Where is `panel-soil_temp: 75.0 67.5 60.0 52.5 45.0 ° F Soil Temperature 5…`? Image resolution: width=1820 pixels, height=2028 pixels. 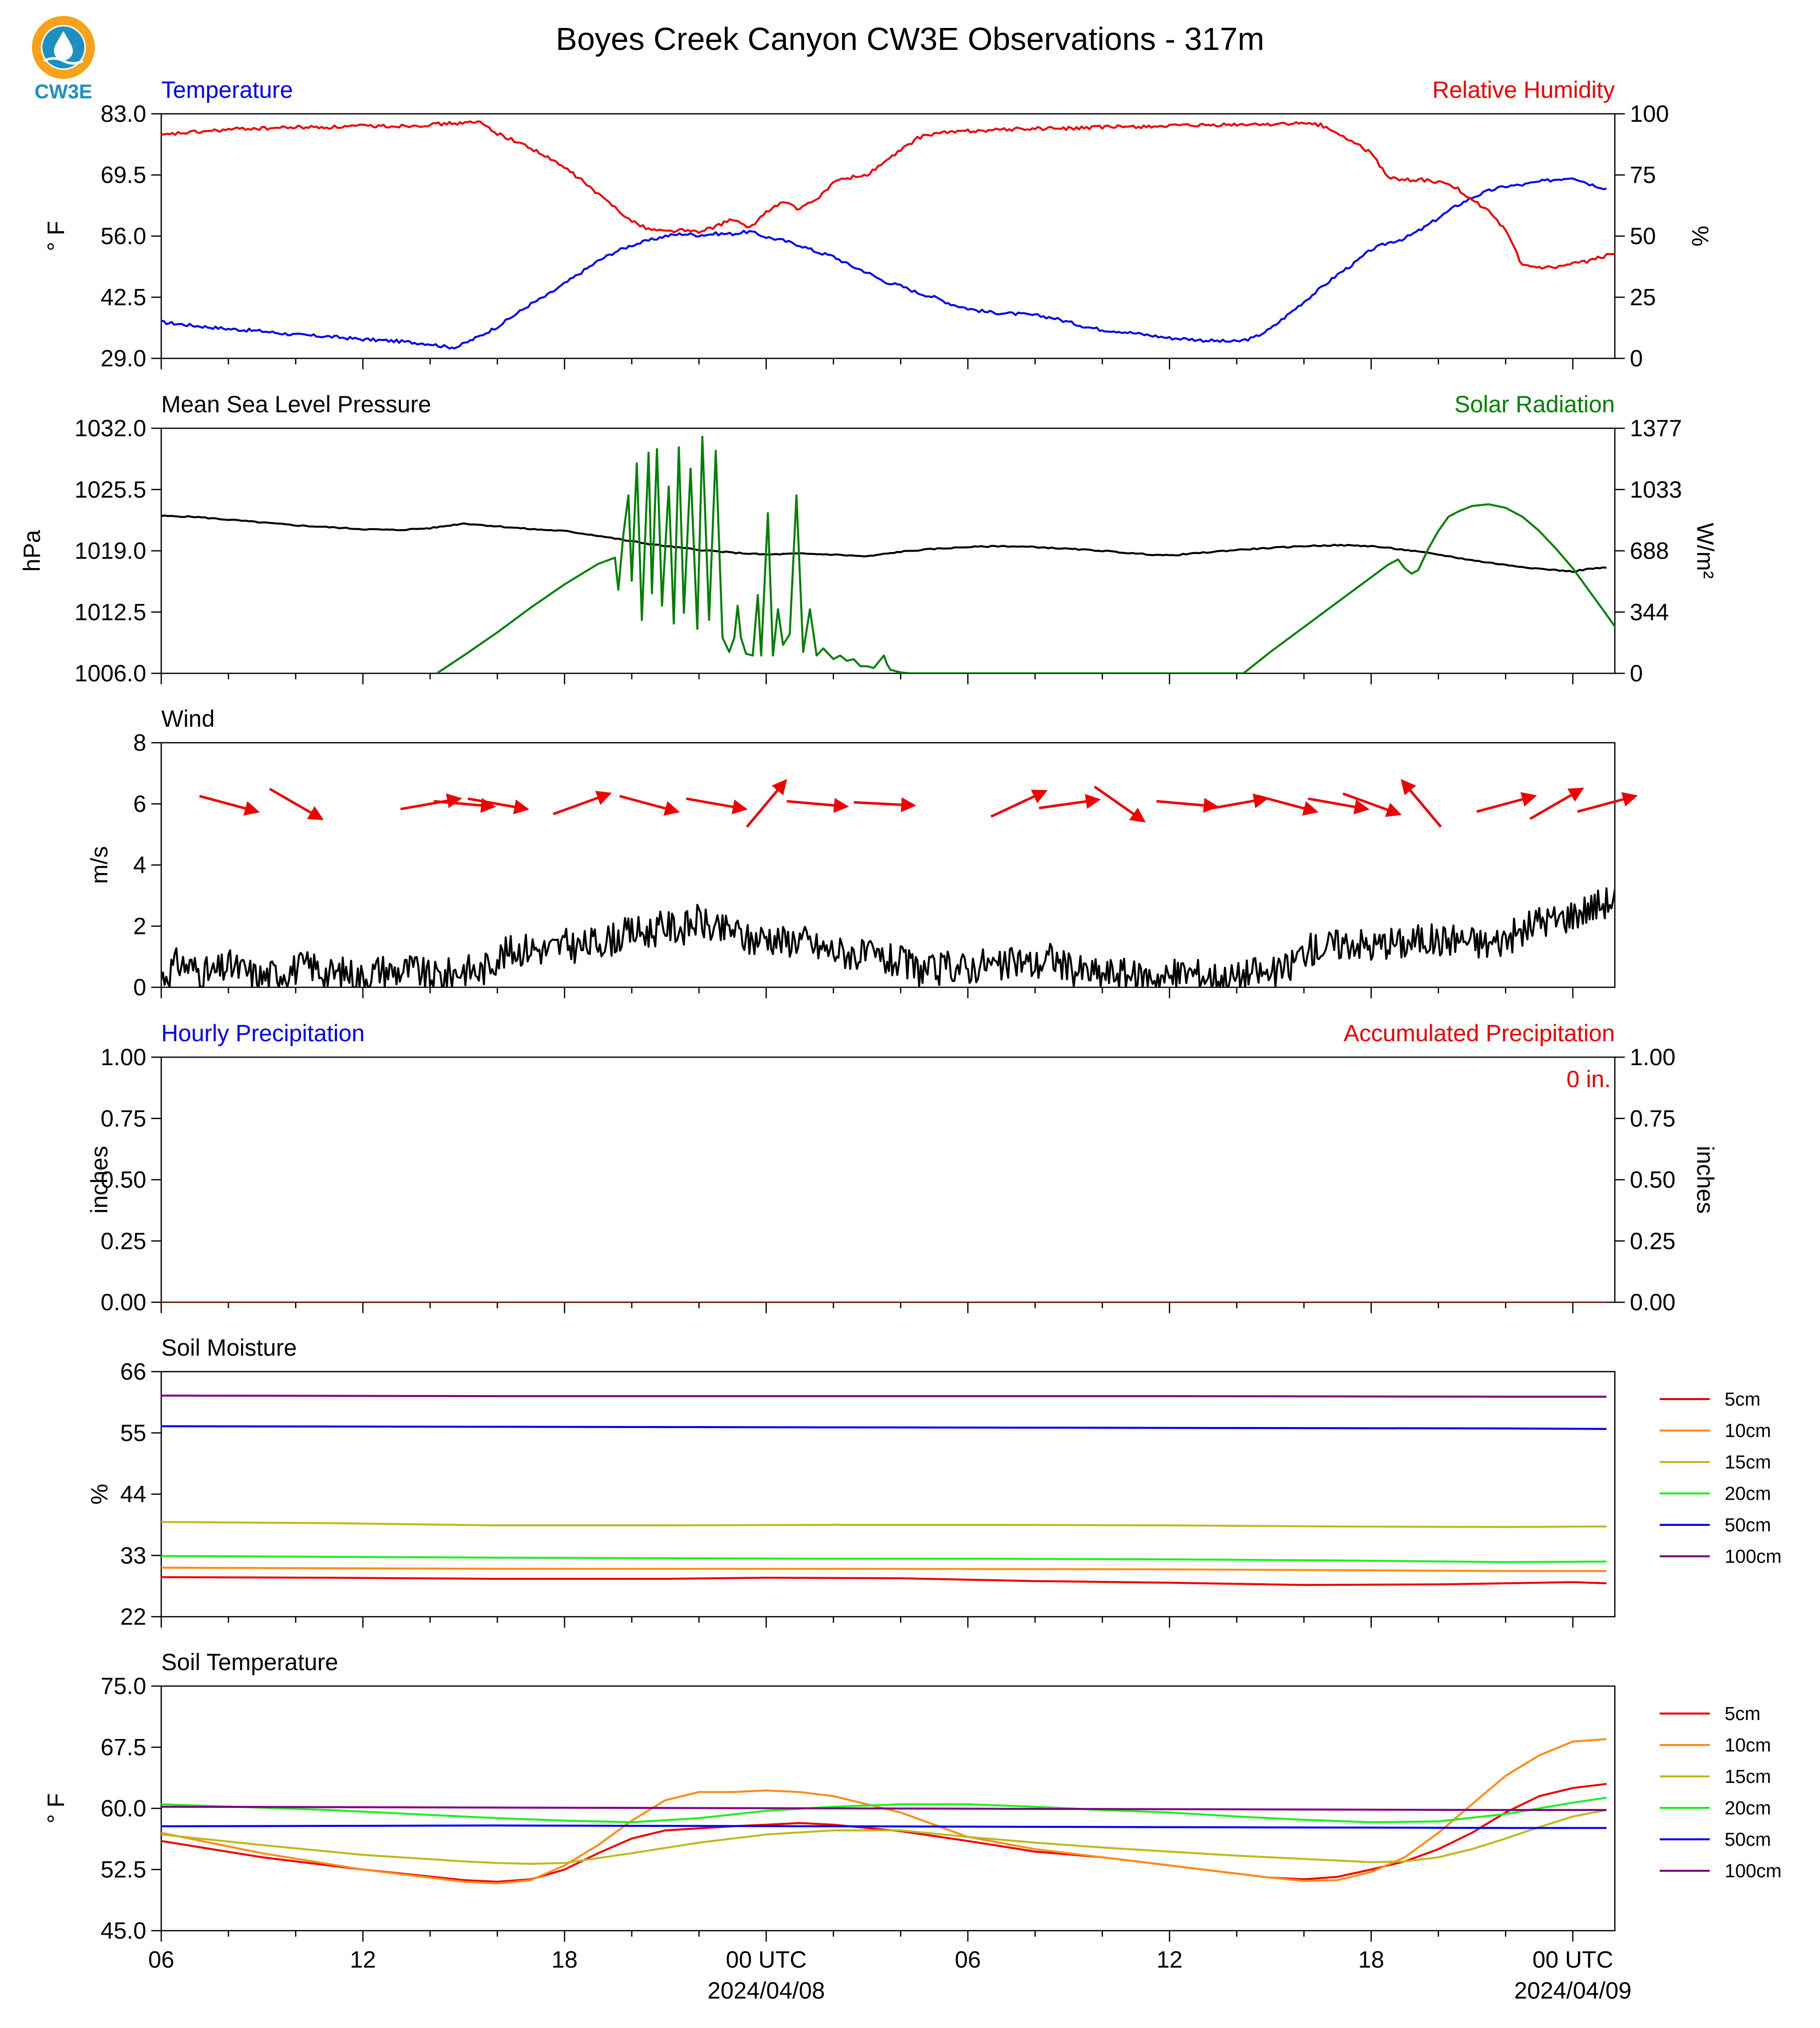
panel-soil_temp: 75.0 67.5 60.0 52.5 45.0 ° F Soil Temperature 5… is located at coordinates (912, 1796).